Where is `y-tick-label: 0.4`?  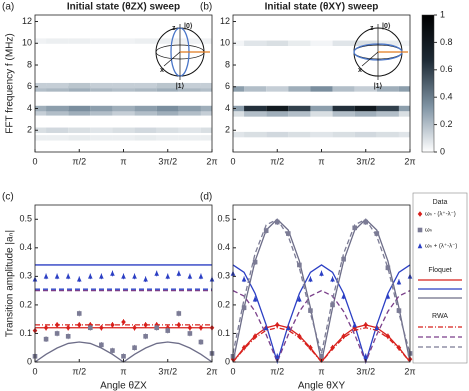
y-tick-label: 0.4 is located at coordinates (25, 247).